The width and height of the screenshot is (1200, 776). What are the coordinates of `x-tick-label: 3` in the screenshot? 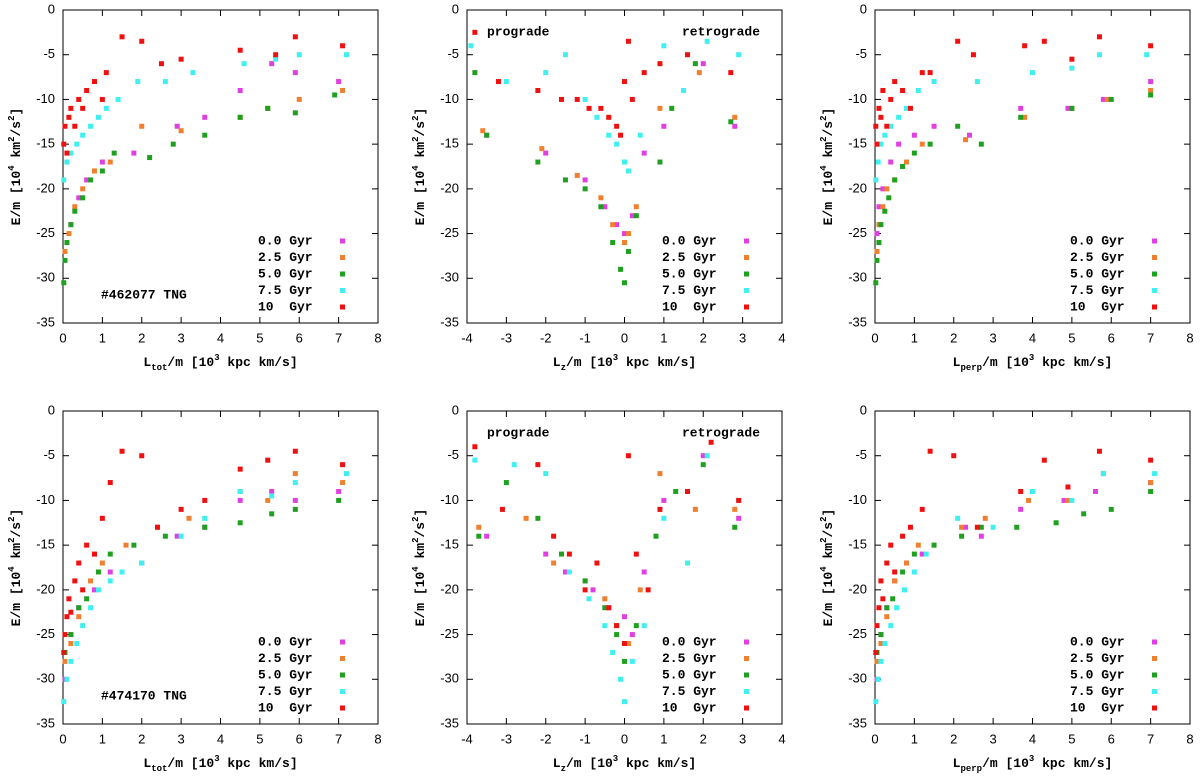 It's located at (181, 337).